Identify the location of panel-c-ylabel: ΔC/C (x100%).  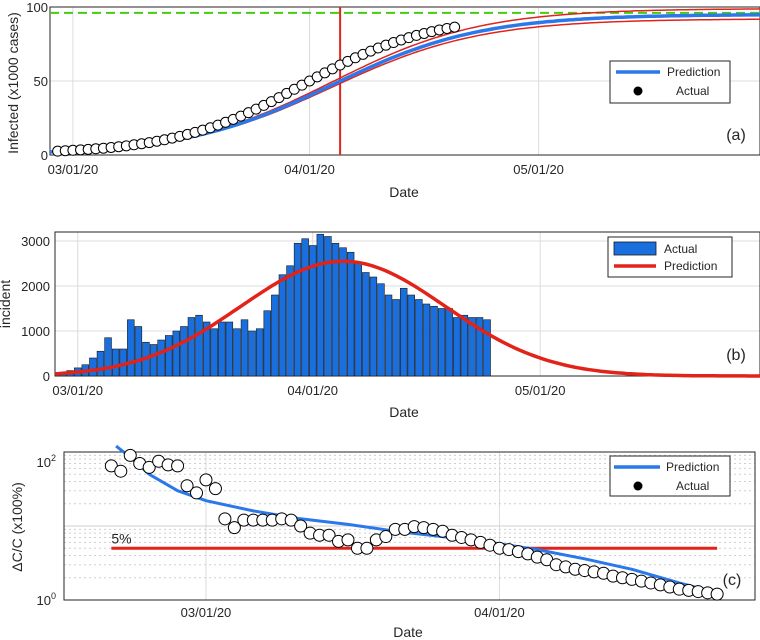
(17, 526).